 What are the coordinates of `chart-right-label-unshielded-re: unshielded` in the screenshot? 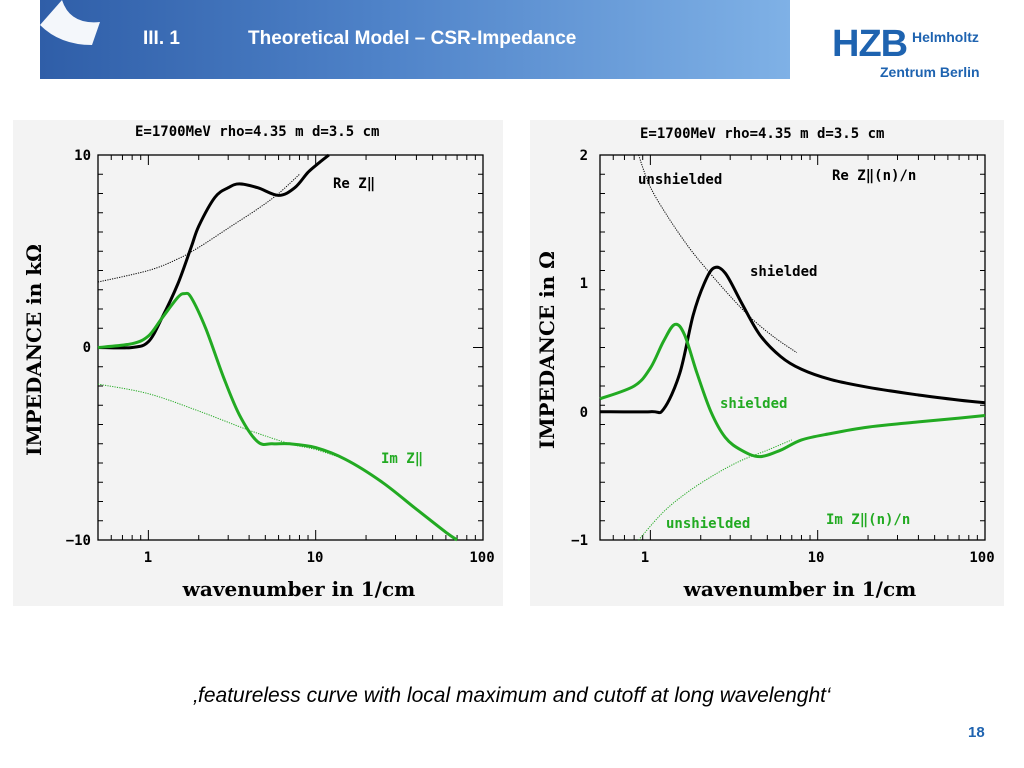 It's located at (680, 180).